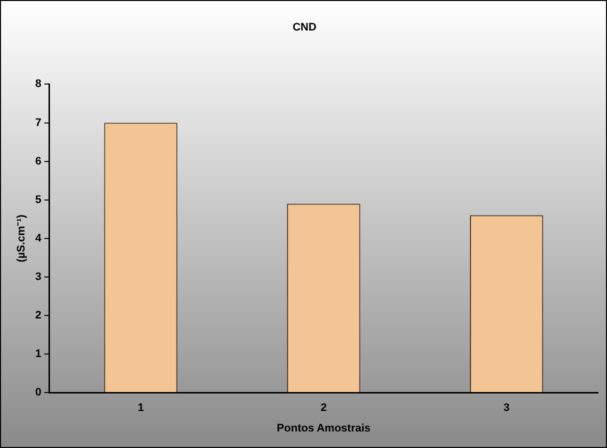  Describe the element at coordinates (304, 28) in the screenshot. I see `chart-title: CND` at that location.